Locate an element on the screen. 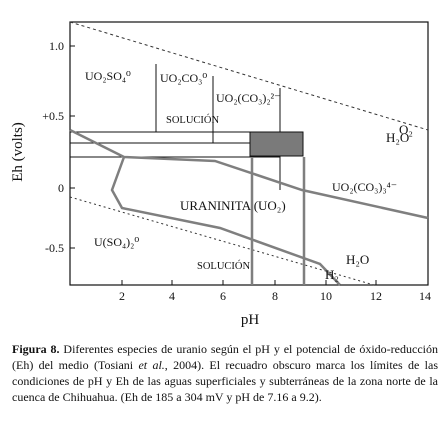 The height and width of the screenshot is (433, 448). x-tick-marks is located at coordinates (249, 282).